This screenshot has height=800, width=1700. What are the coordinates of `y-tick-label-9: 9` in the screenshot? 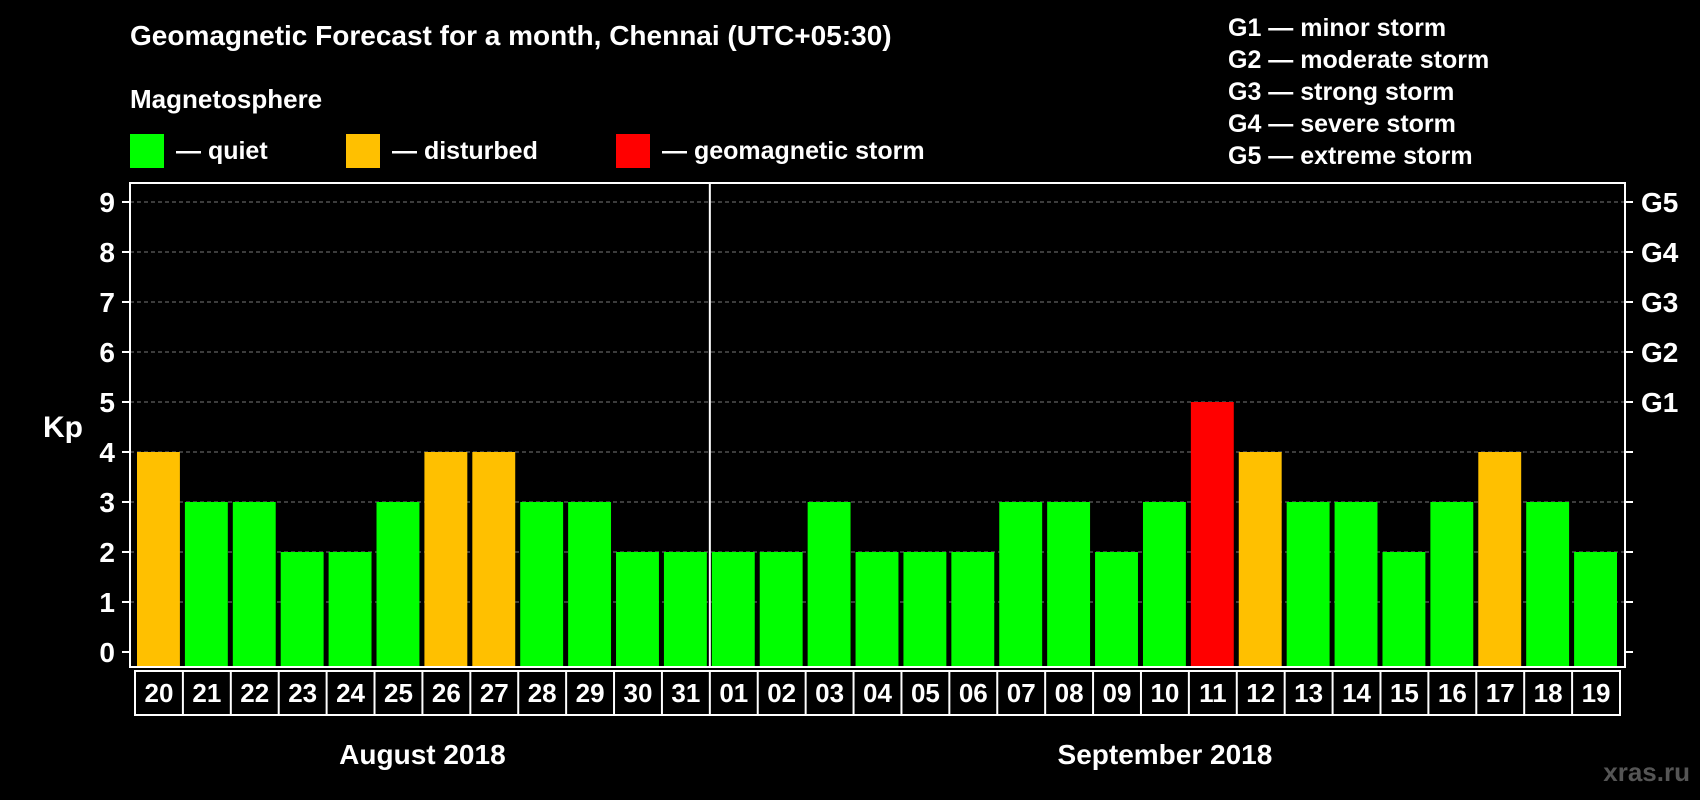 It's located at (107, 202).